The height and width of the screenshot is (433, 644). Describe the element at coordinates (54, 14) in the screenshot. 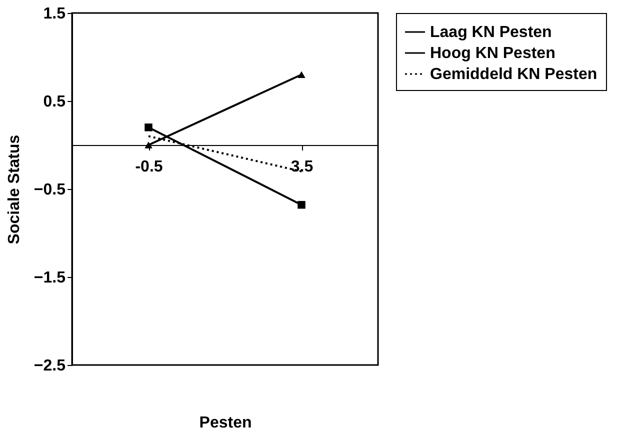

I see `y-tick-label: 1.5` at that location.